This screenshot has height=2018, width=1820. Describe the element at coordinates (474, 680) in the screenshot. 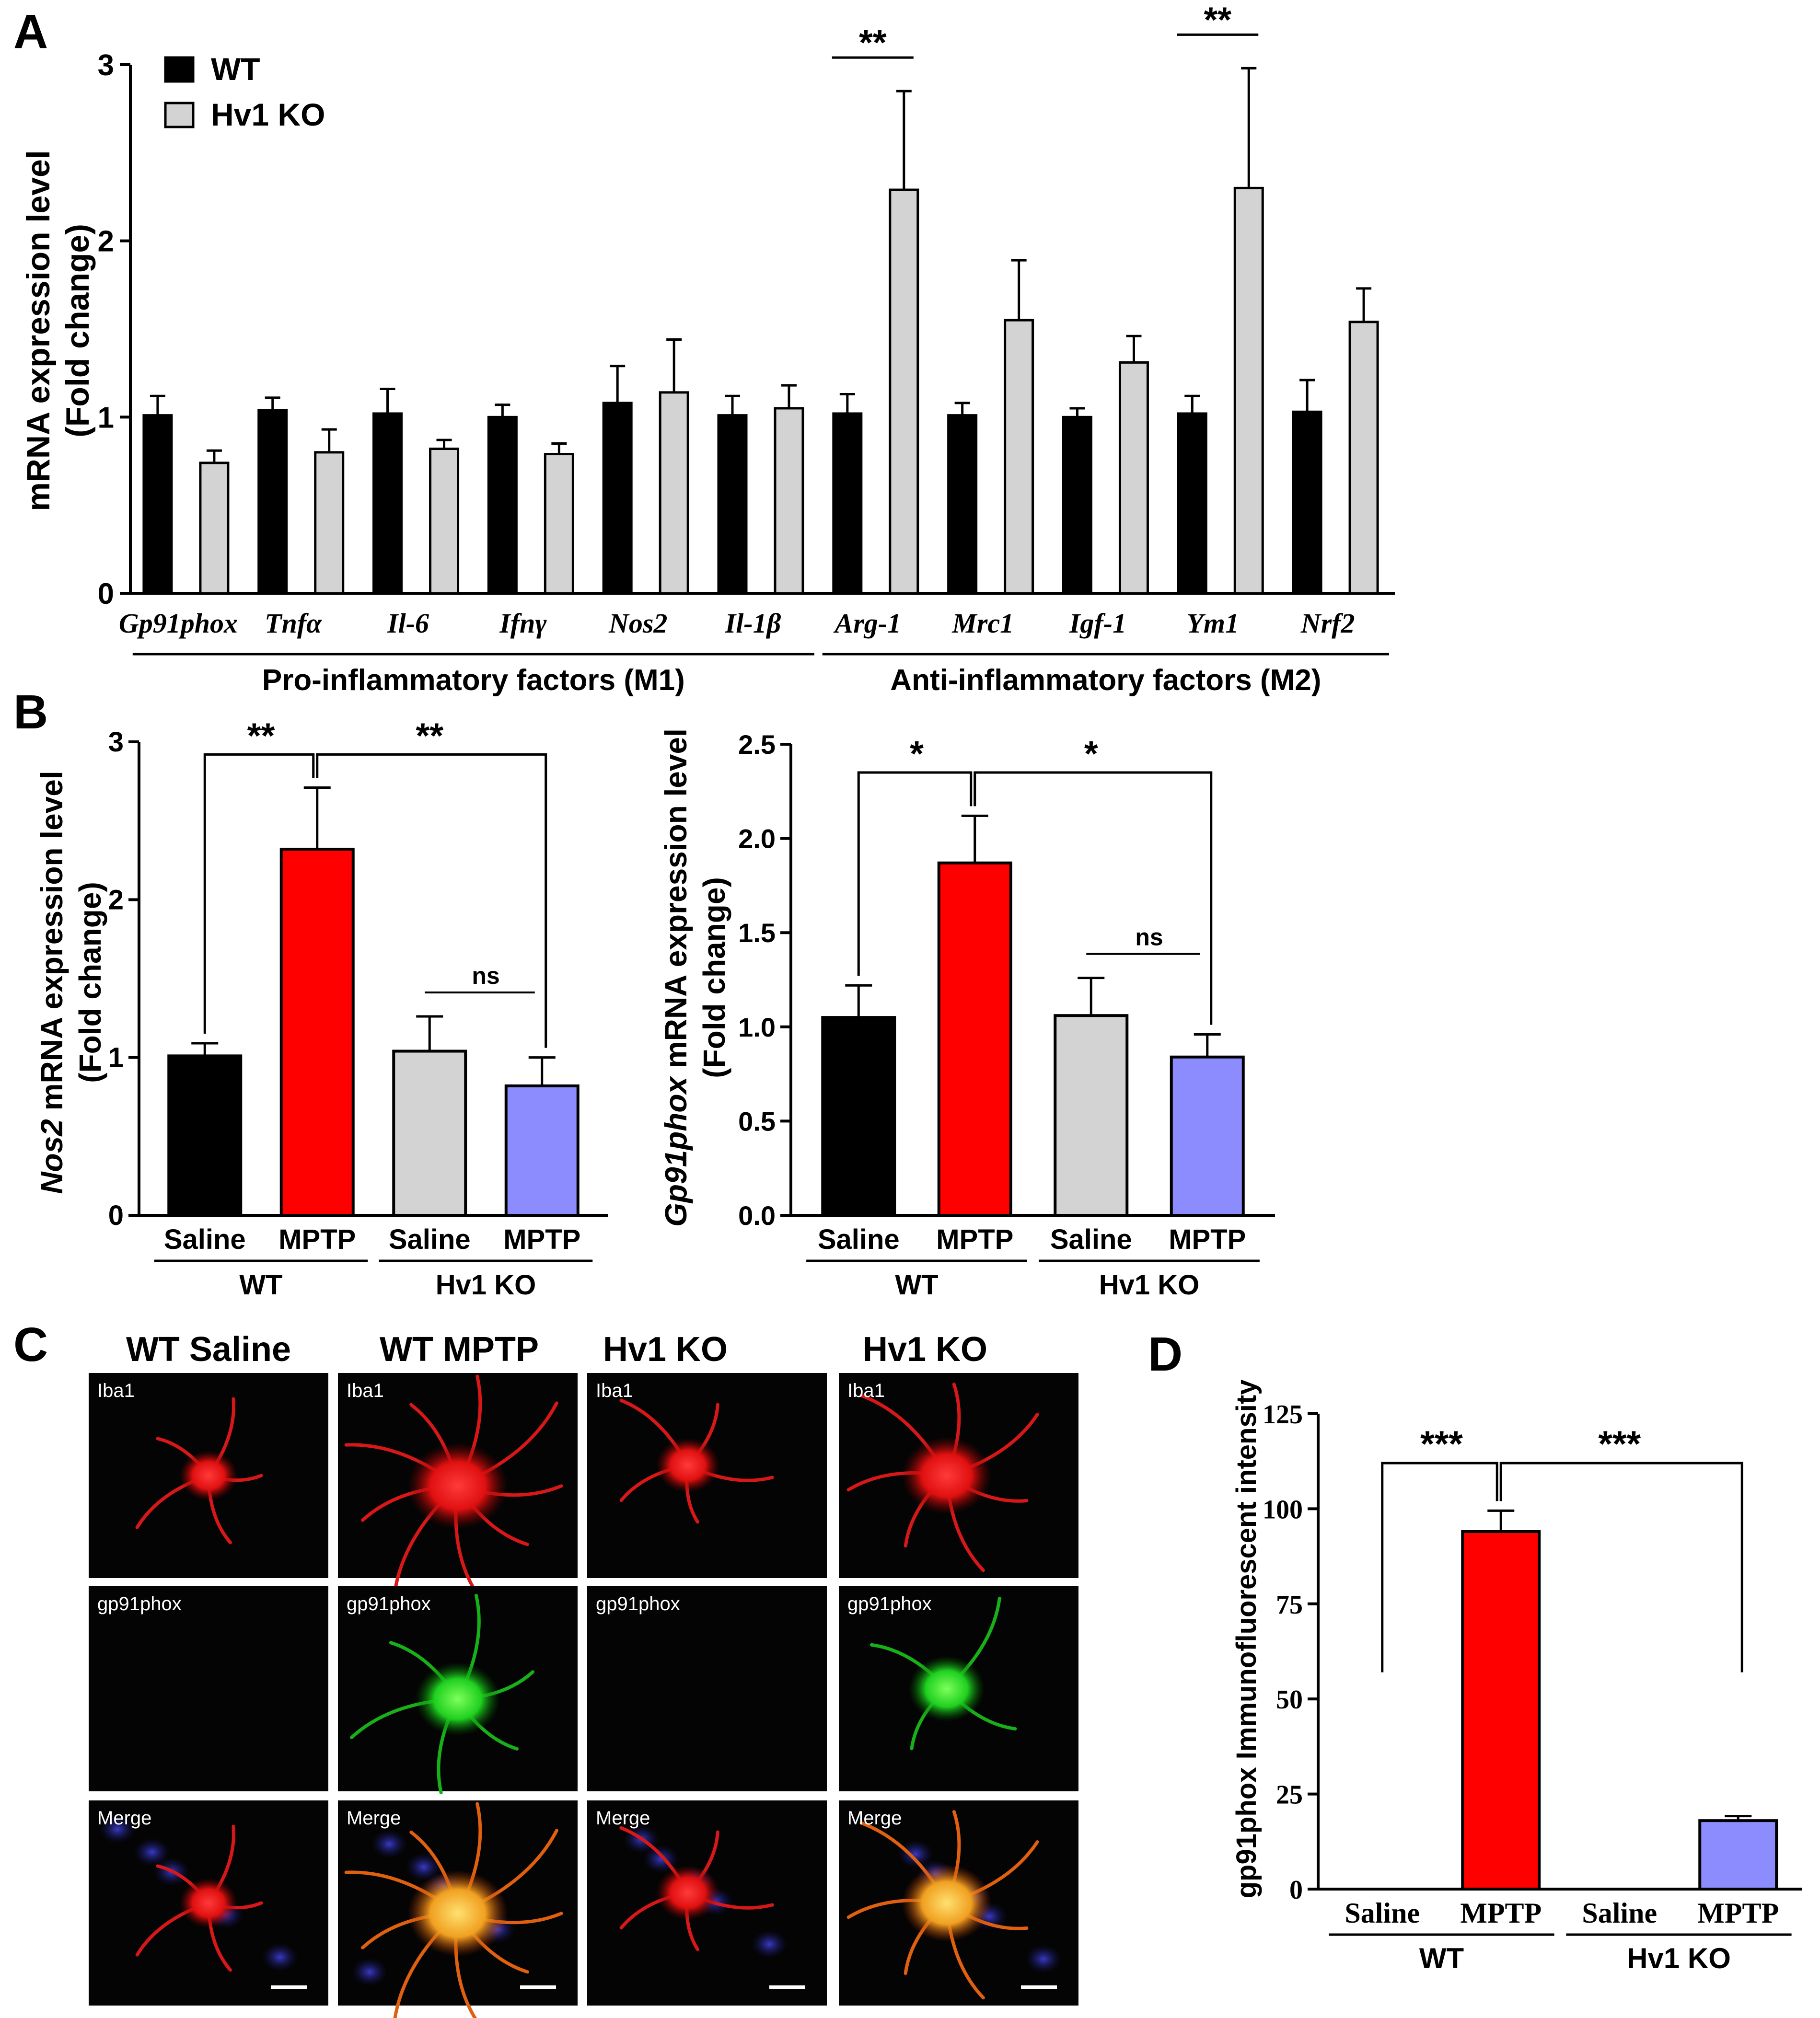

I see `a-group-label: Pro-inflammatory factors (M1)` at that location.